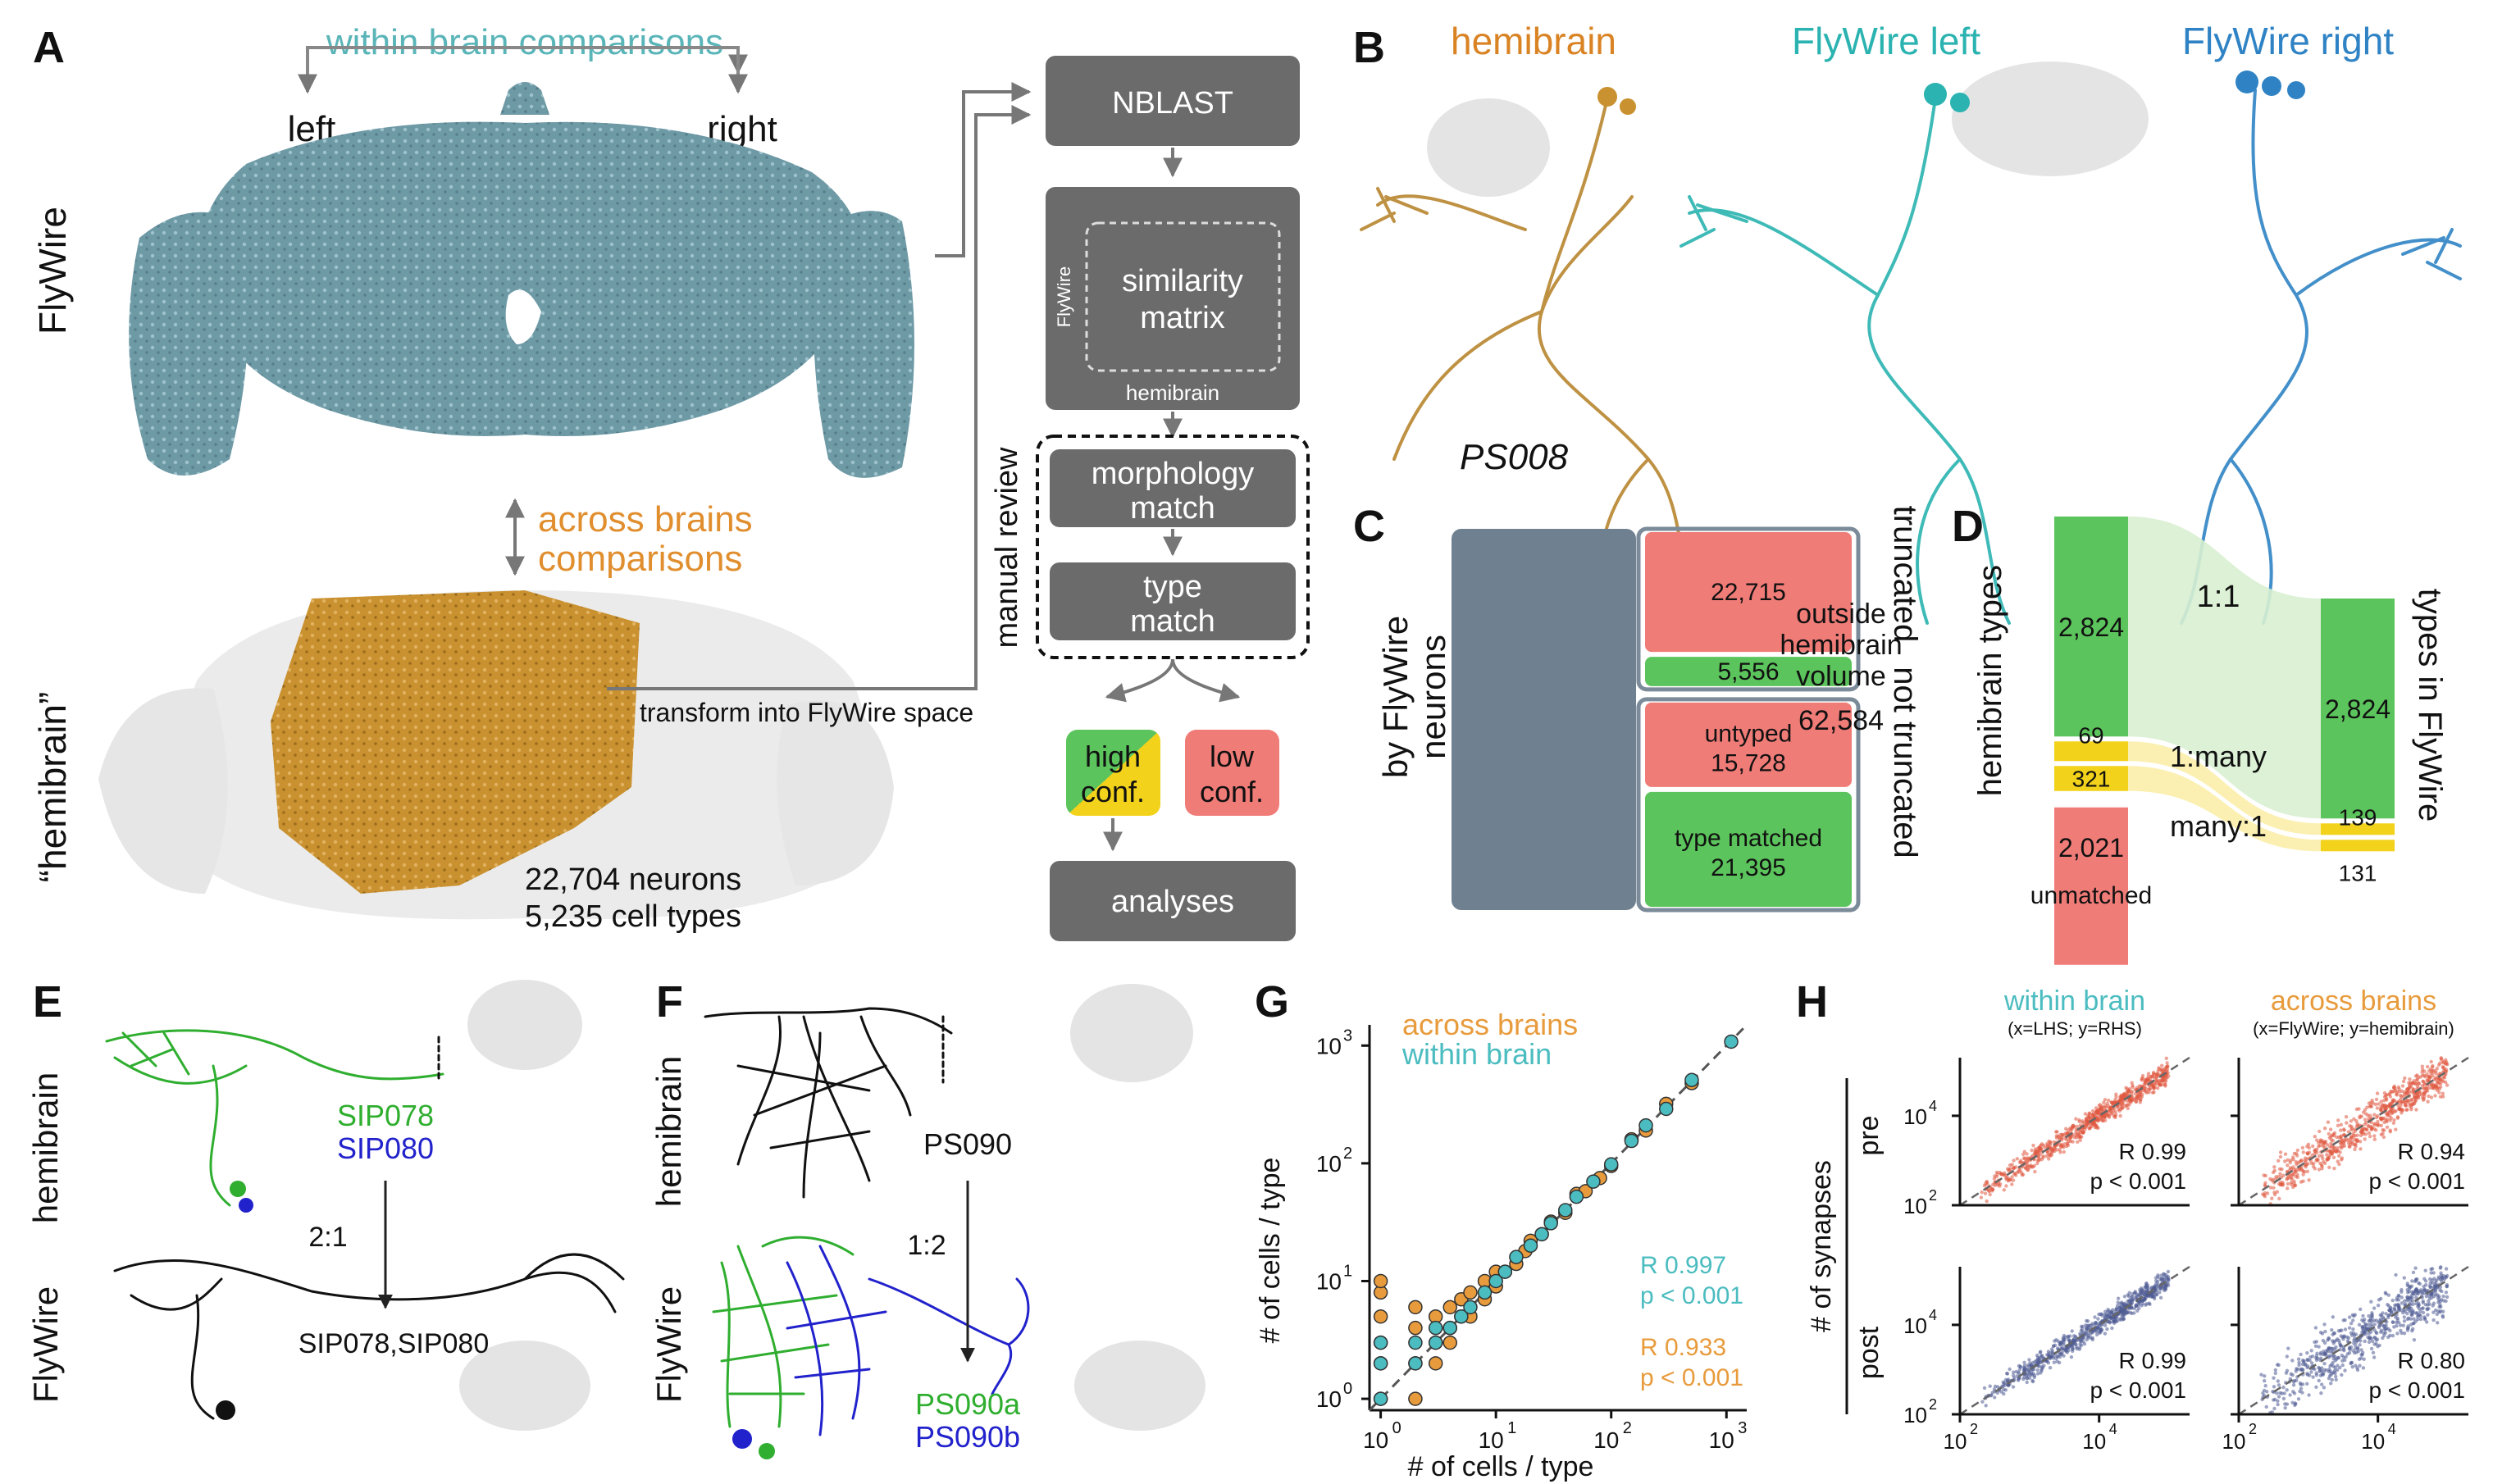  What do you see at coordinates (1915, 1415) in the screenshot?
I see `h-post-within-ytick-label-0: 10` at bounding box center [1915, 1415].